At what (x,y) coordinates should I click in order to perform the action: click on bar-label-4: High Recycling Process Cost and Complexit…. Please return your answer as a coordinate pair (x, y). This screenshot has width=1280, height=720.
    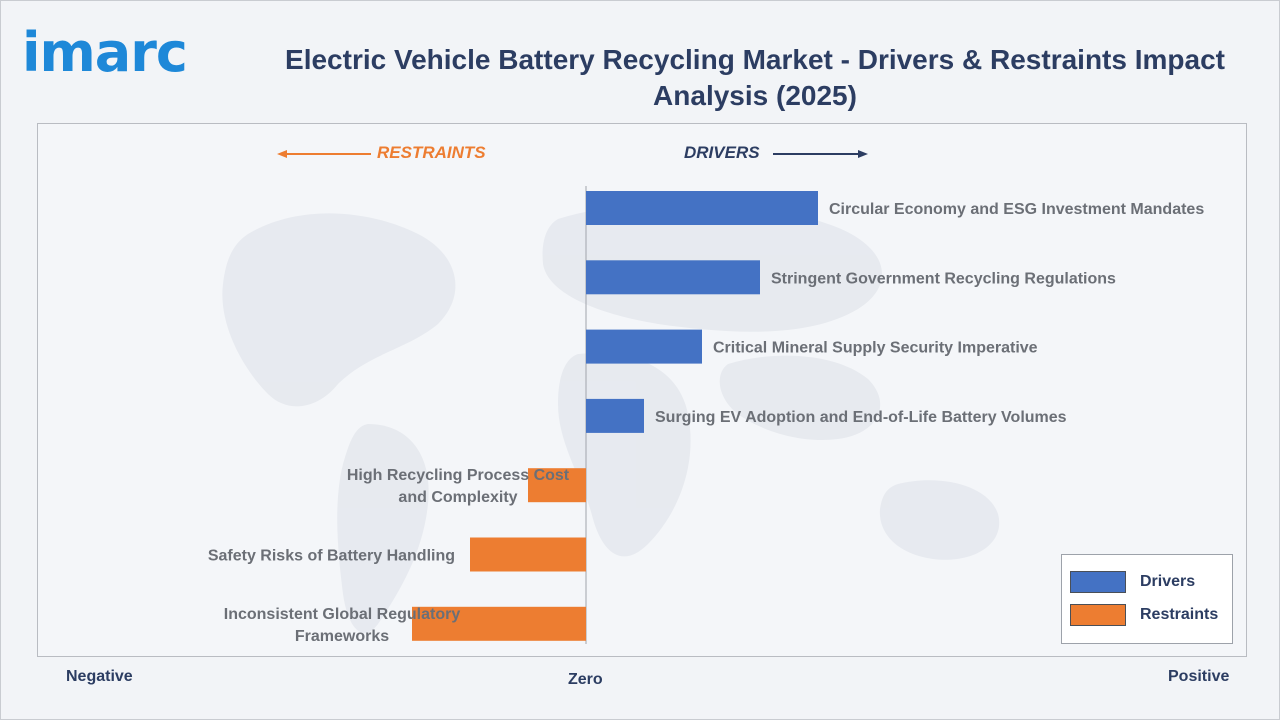
    Looking at the image, I should click on (458, 486).